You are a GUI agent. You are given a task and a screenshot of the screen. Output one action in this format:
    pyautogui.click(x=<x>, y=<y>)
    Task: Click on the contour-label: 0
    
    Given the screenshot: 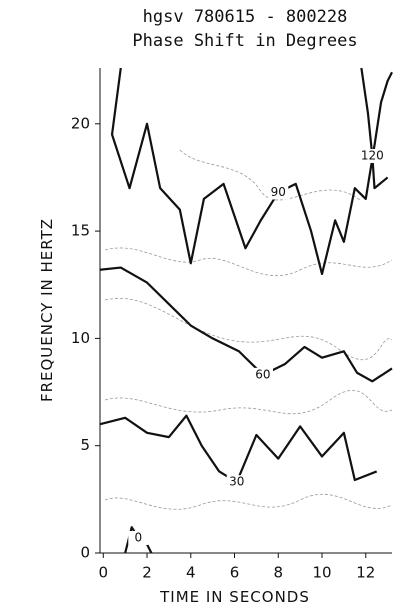 What is the action you would take?
    pyautogui.click(x=138, y=537)
    